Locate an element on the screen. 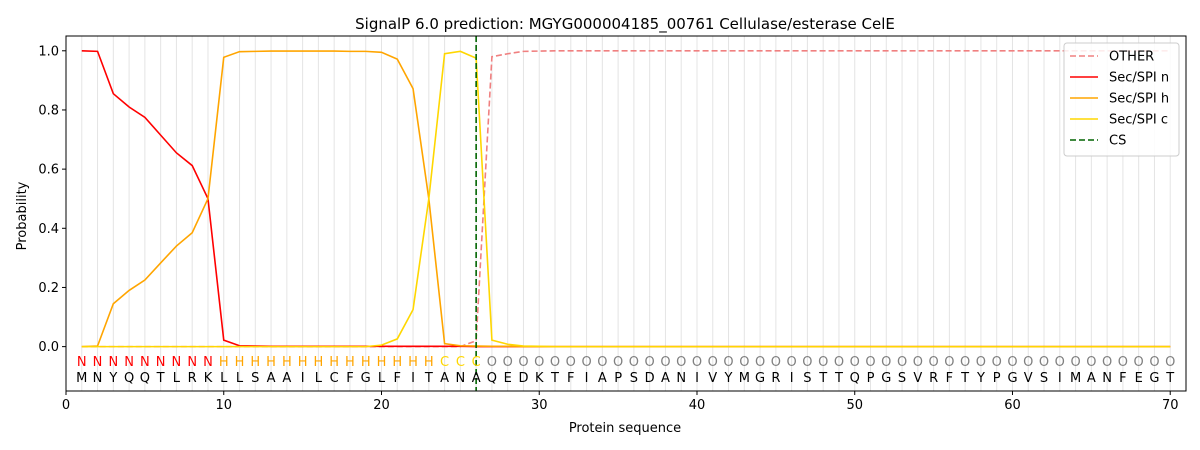 This screenshot has height=450, width=1200. y-tick-label: 0.4 is located at coordinates (48, 229).